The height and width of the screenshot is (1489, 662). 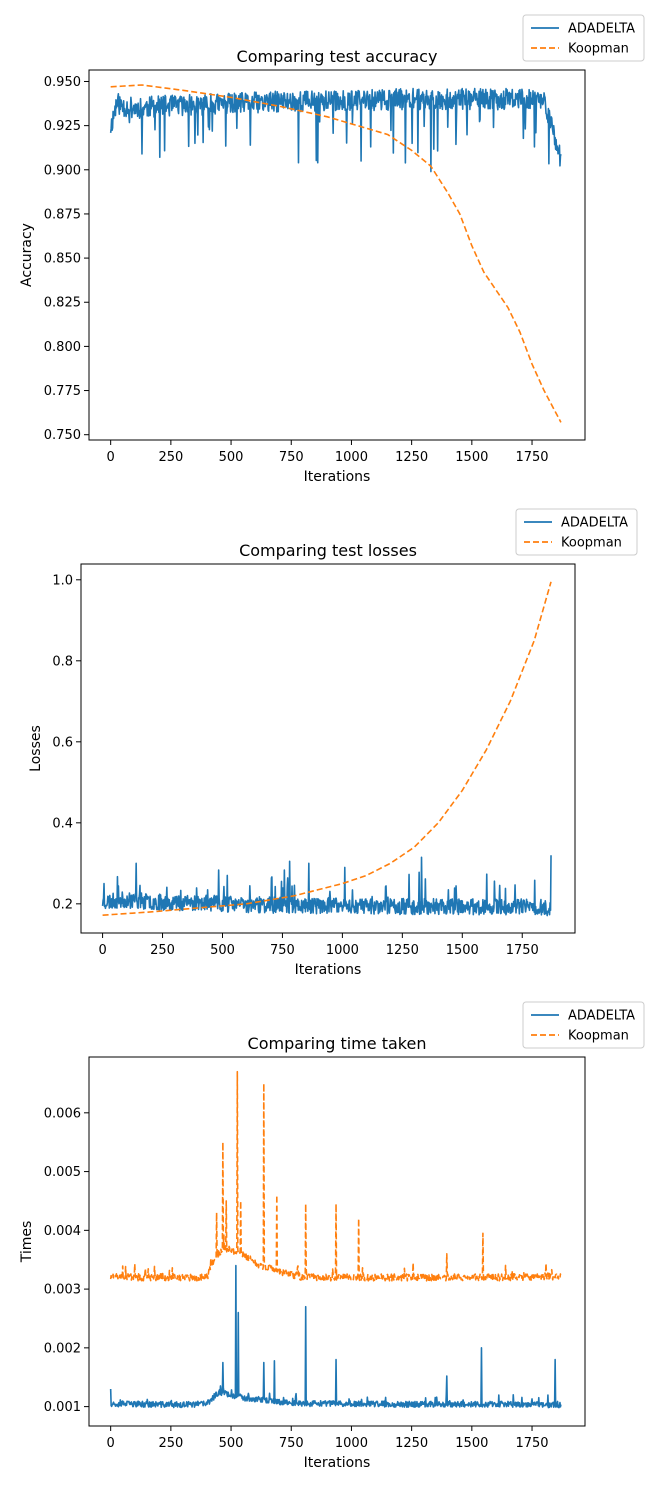 What do you see at coordinates (62, 823) in the screenshot?
I see `y-tick-label: 0.4` at bounding box center [62, 823].